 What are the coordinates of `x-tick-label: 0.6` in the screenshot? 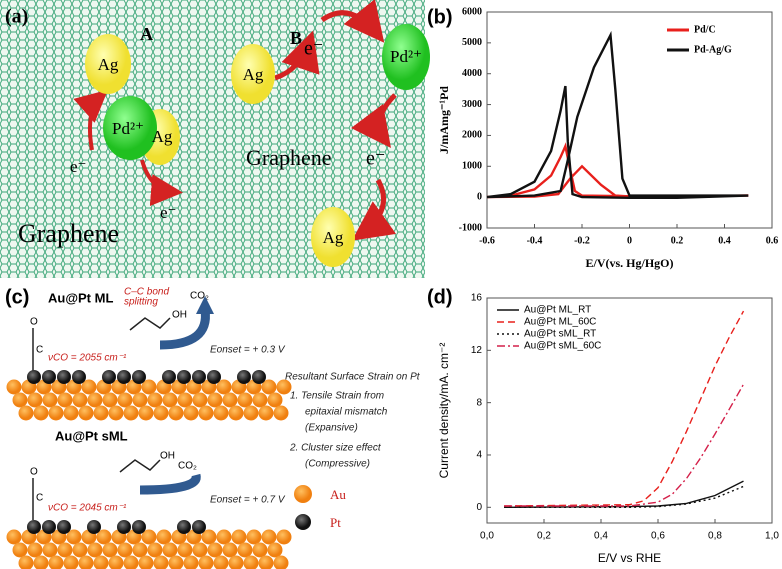 It's located at (772, 240).